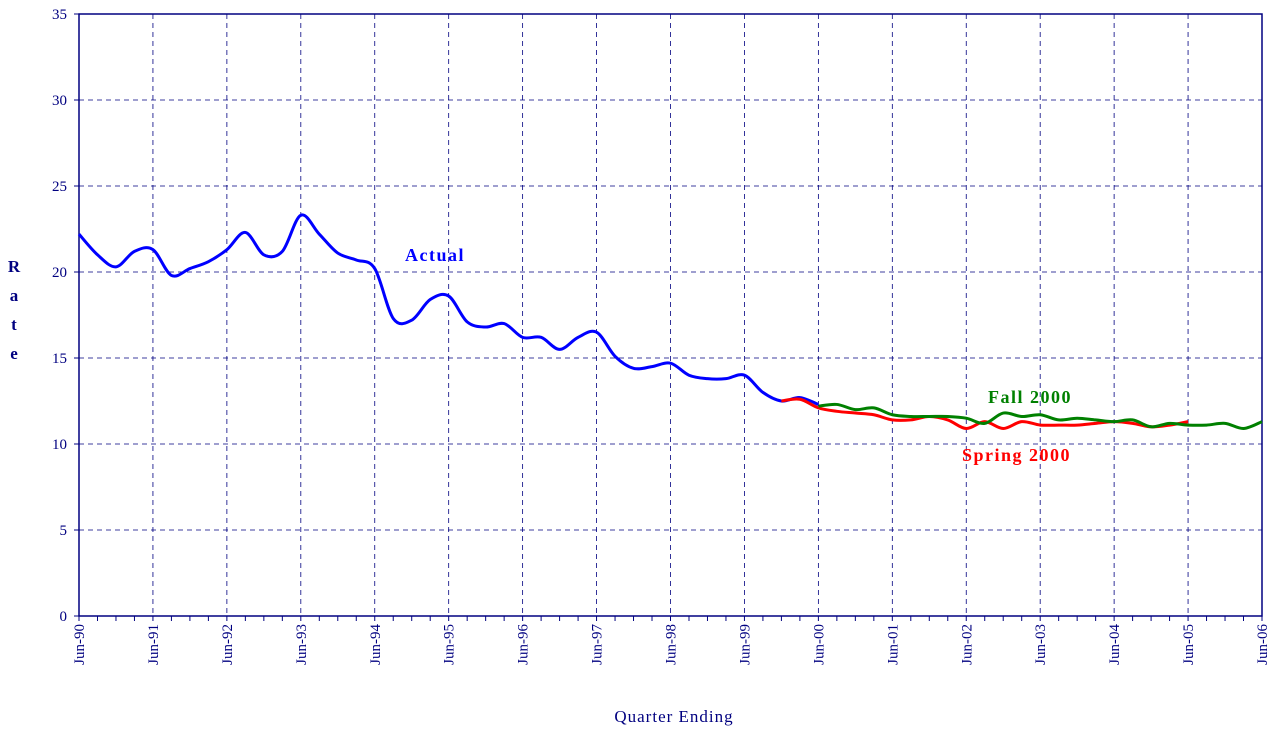 This screenshot has width=1279, height=736. Describe the element at coordinates (59, 15) in the screenshot. I see `y-tick-label: 35` at that location.